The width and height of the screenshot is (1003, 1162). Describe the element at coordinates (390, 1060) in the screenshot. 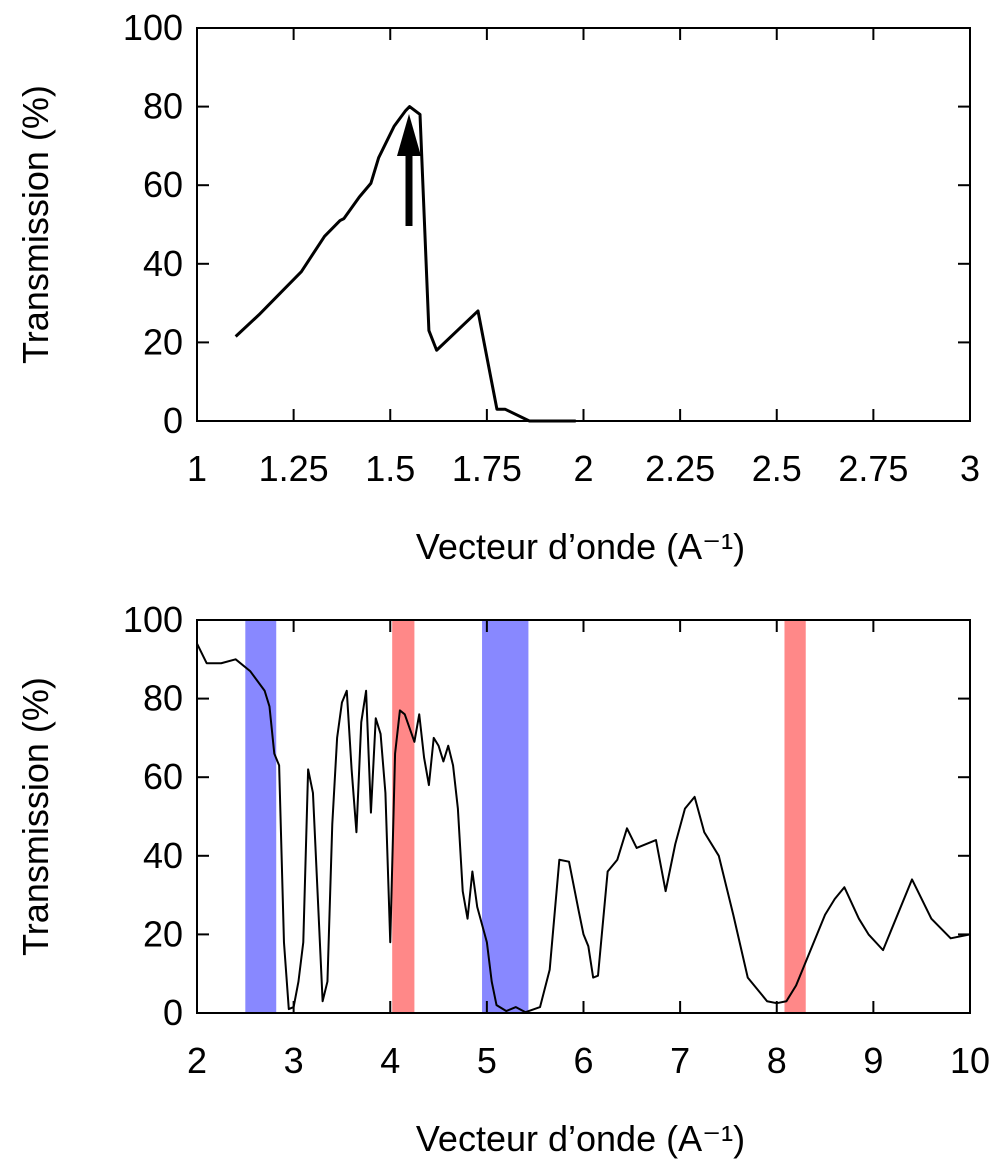

I see `x-tick-label: 4` at that location.